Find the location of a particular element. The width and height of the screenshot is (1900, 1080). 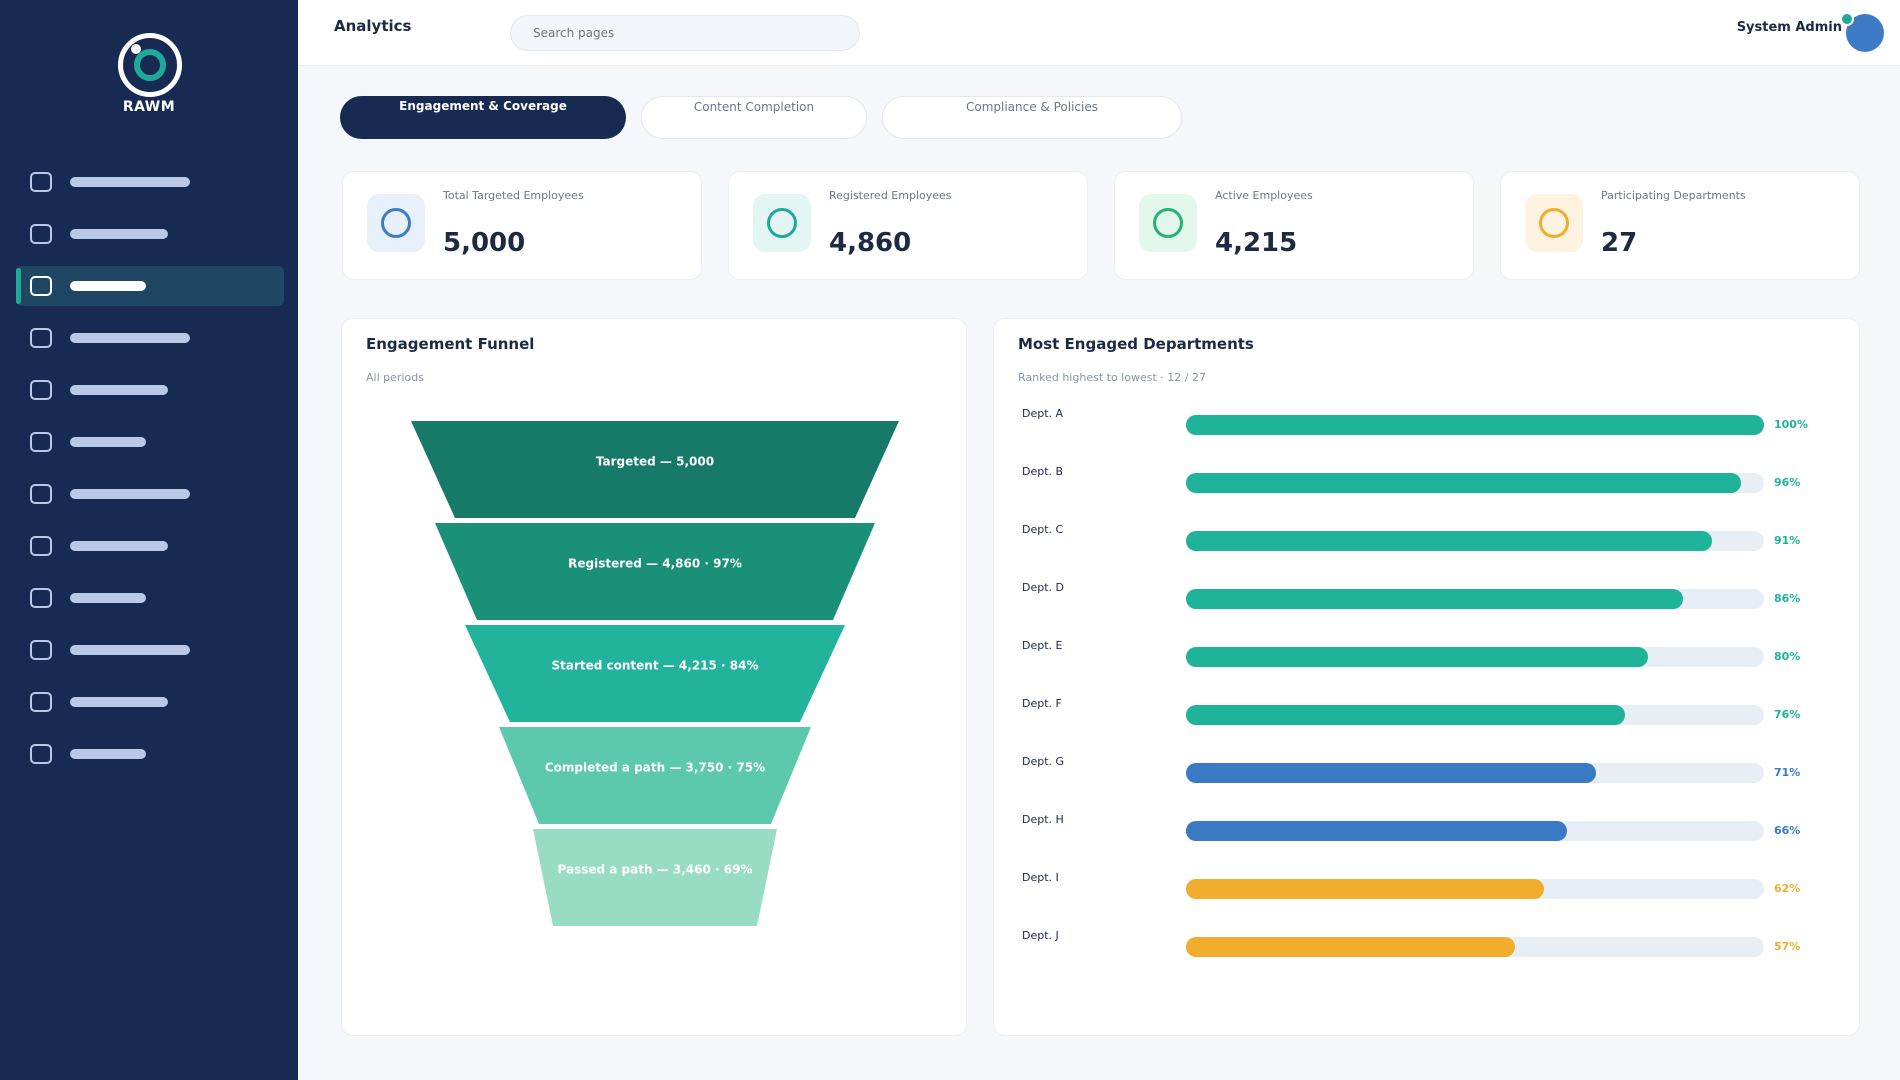

tab-label: Content Completion is located at coordinates (754, 107).